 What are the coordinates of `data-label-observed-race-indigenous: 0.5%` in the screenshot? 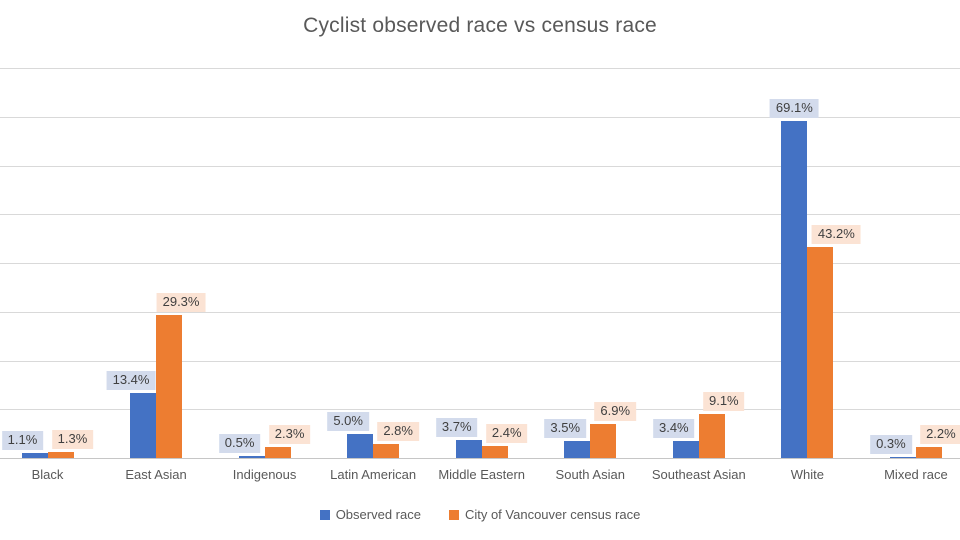 It's located at (239, 443).